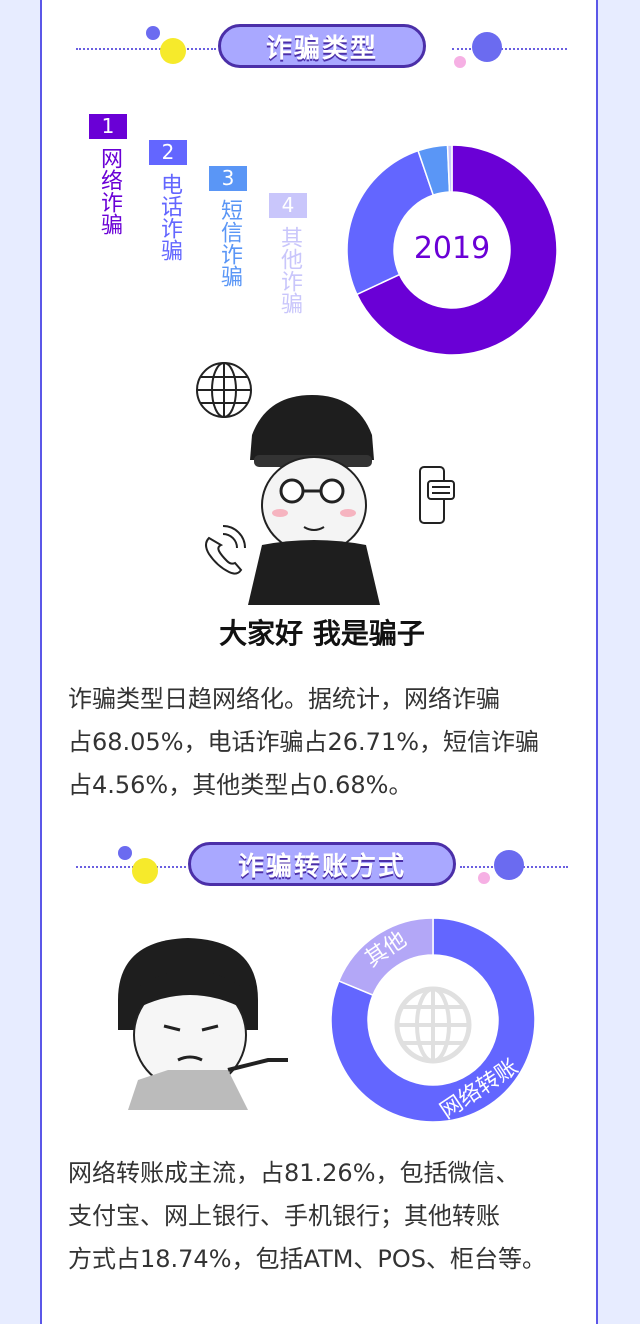  I want to click on text-line: 占68.05%，电话诈骗占26.71%，短信诈骗, so click(304, 742).